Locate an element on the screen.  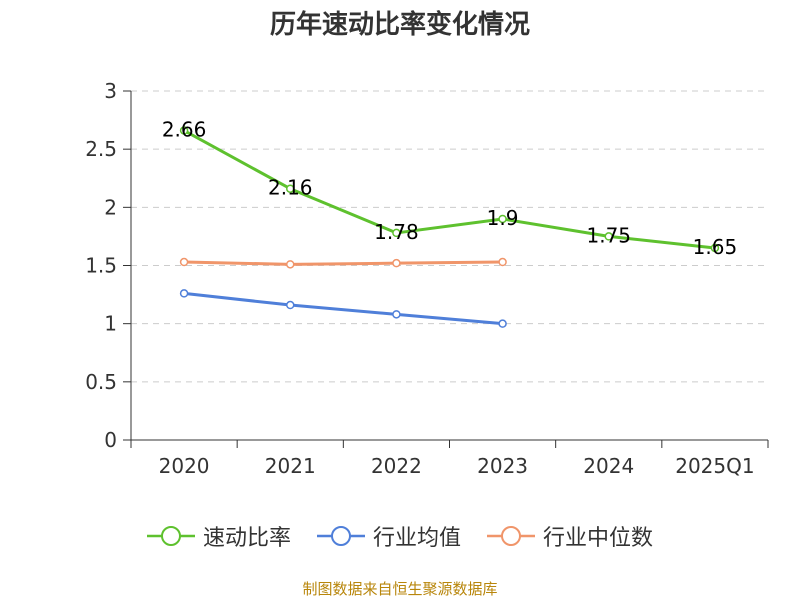
data-label: 1.75 is located at coordinates (608, 235).